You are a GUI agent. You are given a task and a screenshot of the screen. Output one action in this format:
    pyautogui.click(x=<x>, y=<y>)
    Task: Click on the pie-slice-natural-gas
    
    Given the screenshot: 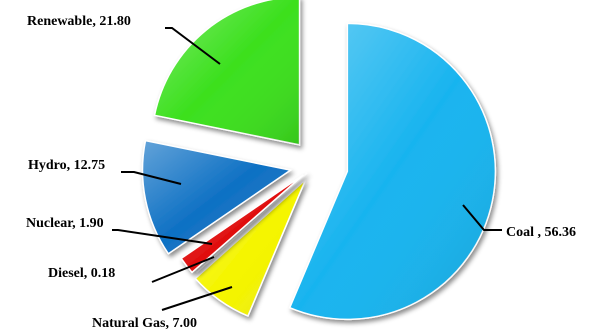 What is the action you would take?
    pyautogui.click(x=250, y=248)
    